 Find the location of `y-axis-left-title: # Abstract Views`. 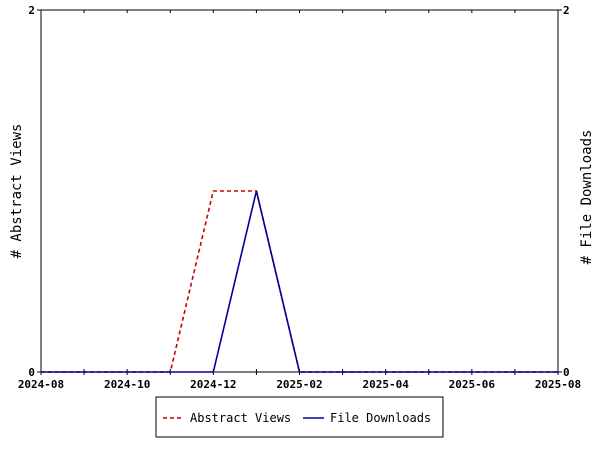

y-axis-left-title: # Abstract Views is located at coordinates (17, 191).